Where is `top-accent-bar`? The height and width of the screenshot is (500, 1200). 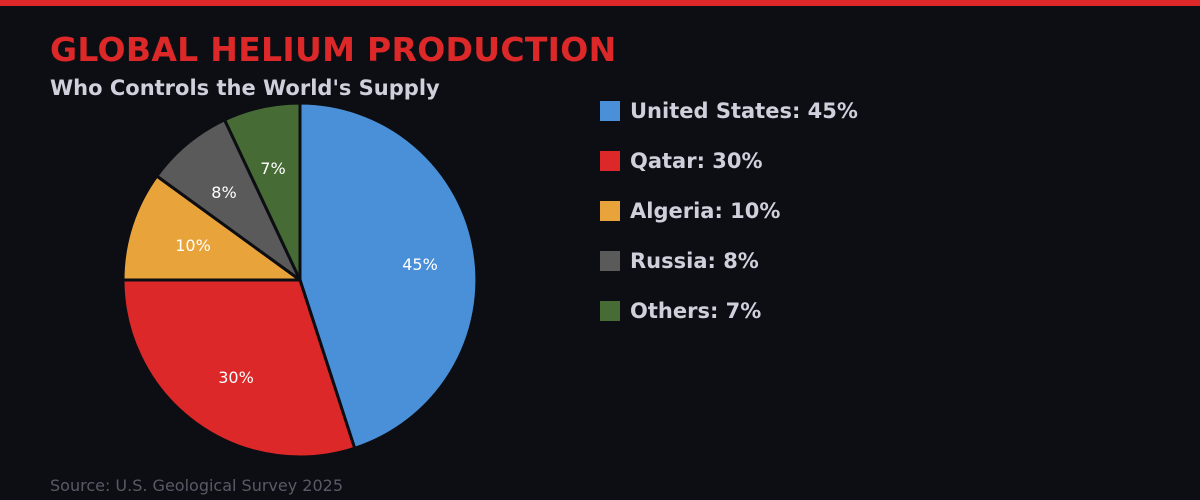
top-accent-bar is located at coordinates (600, 3).